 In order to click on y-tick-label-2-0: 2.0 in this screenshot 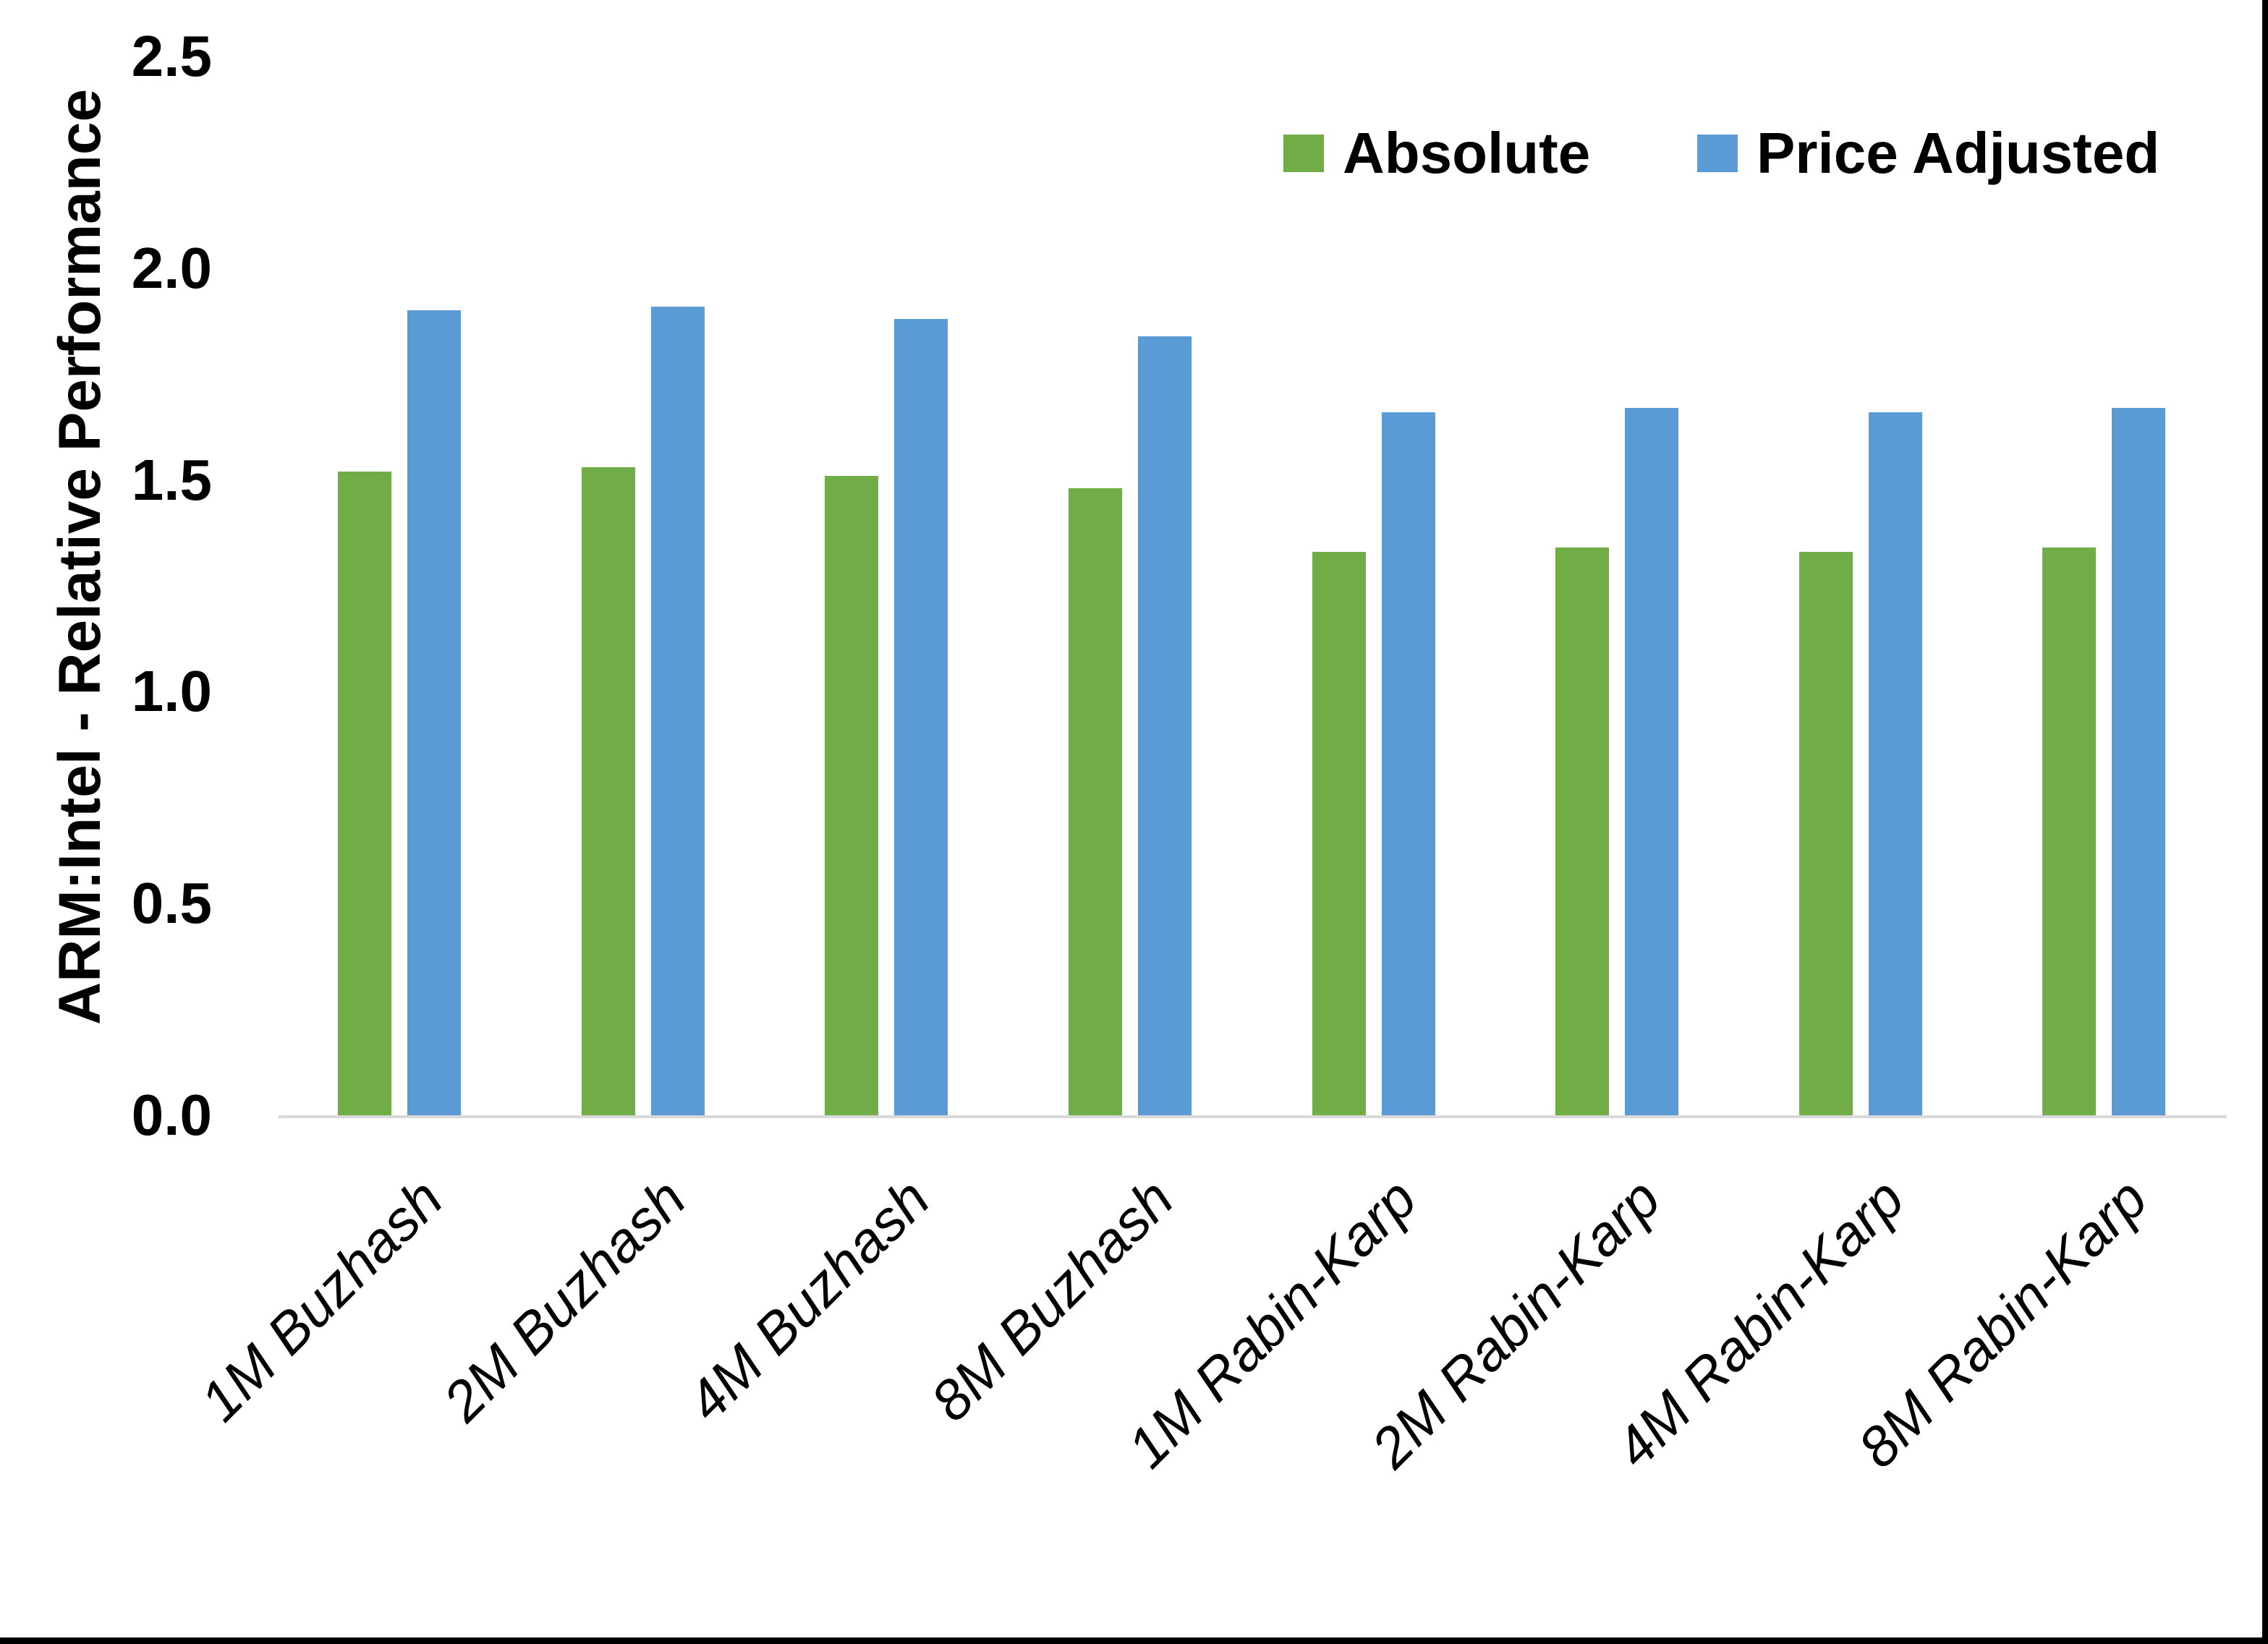, I will do `click(171, 267)`.